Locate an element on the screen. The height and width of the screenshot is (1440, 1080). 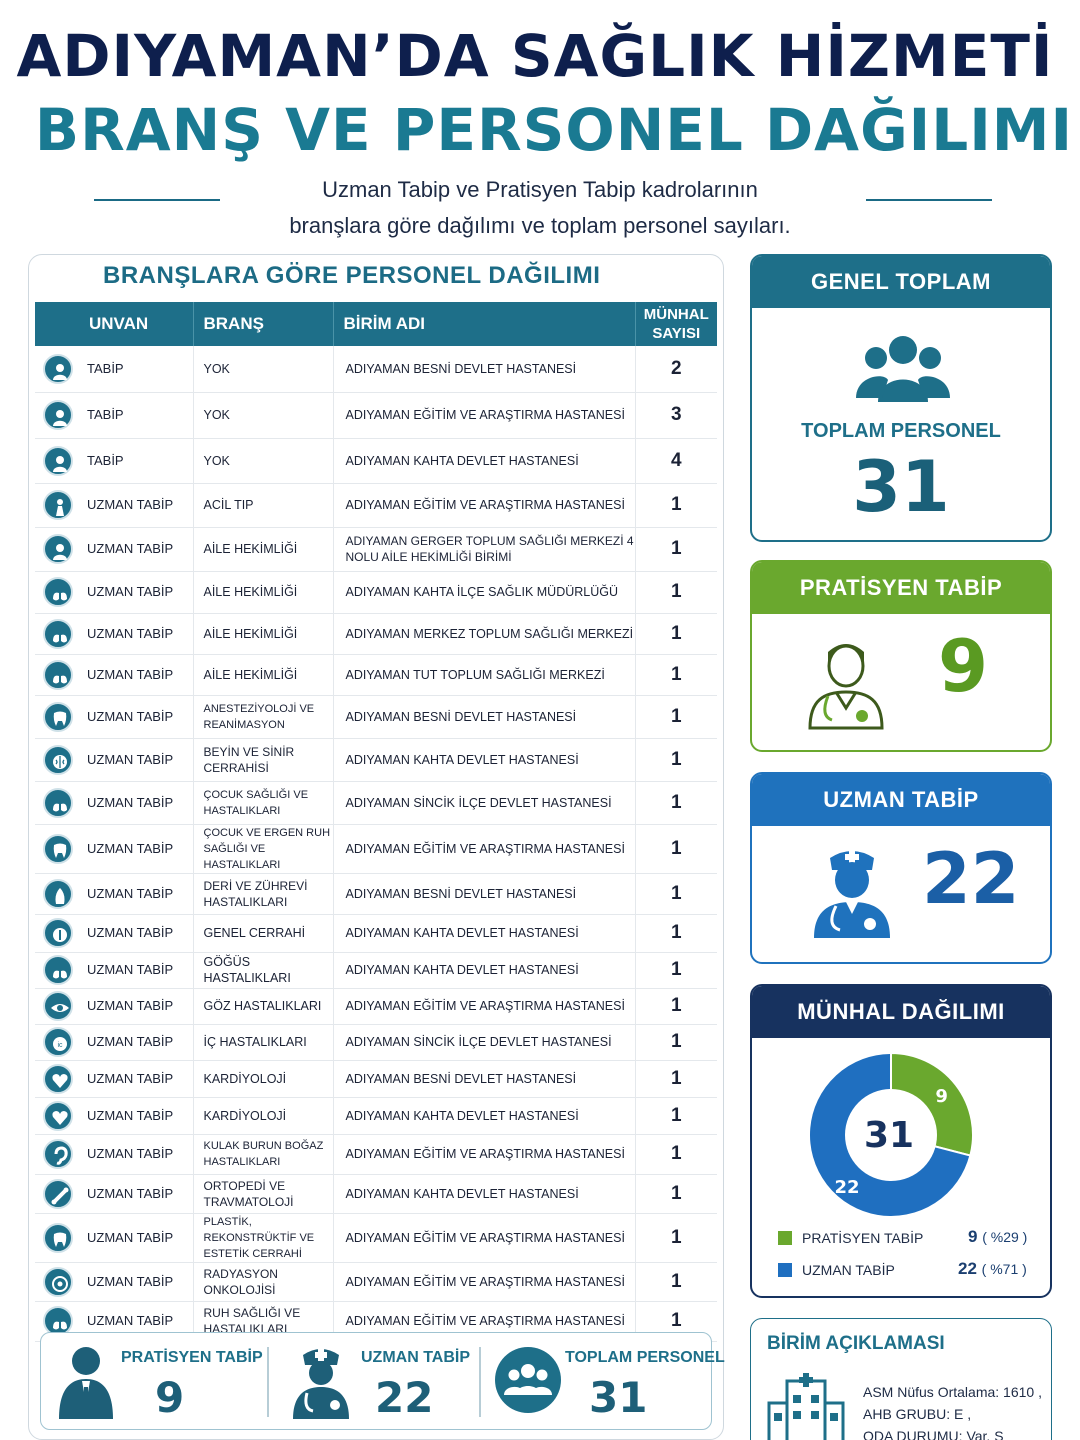
card-uzman-value: 22 is located at coordinates (971, 879).